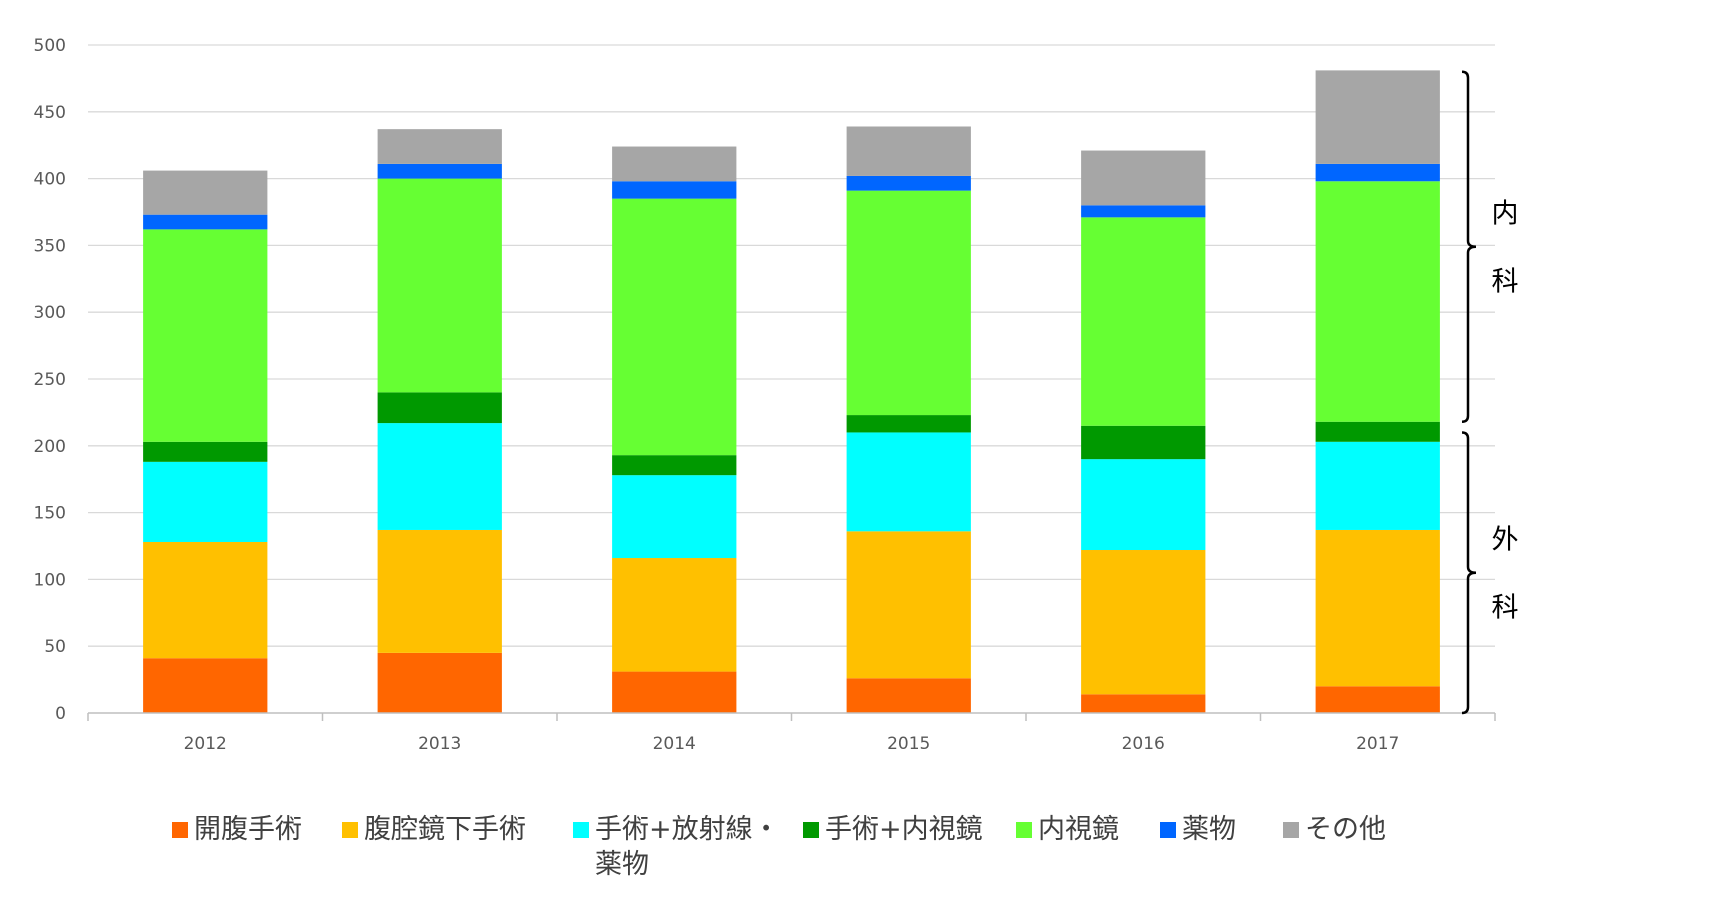 Image resolution: width=1720 pixels, height=900 pixels. Describe the element at coordinates (50, 46) in the screenshot. I see `y-tick-label: 500` at that location.